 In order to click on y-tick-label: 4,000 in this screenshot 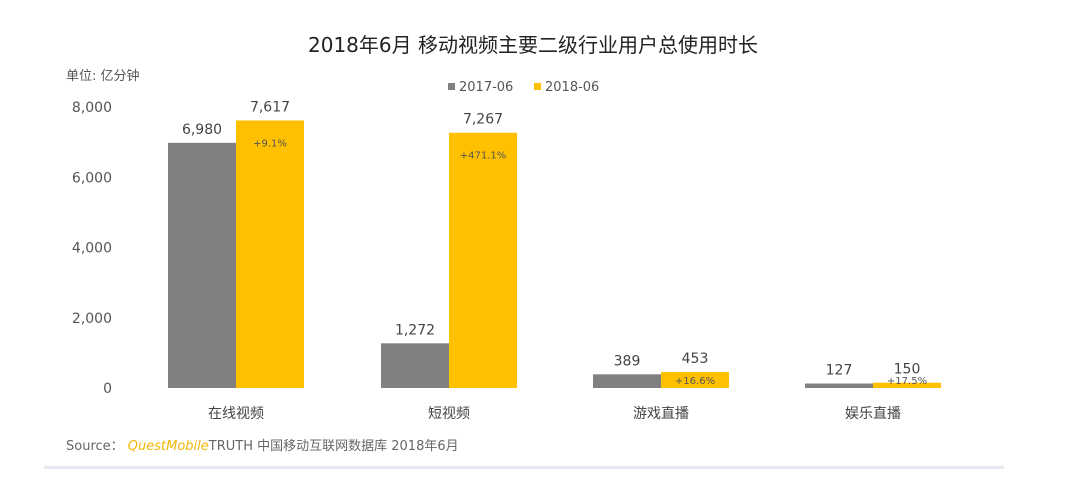, I will do `click(92, 249)`.